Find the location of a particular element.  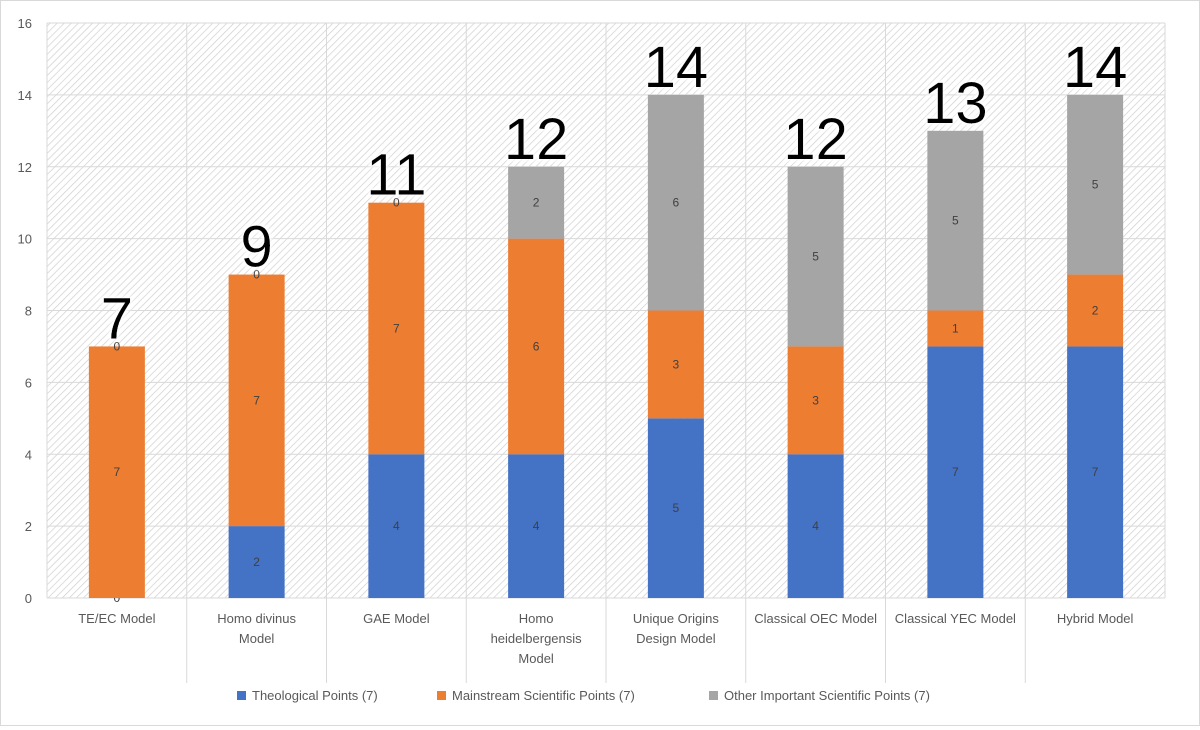

legend-label: Other Important Scientific Points (7) is located at coordinates (827, 695).